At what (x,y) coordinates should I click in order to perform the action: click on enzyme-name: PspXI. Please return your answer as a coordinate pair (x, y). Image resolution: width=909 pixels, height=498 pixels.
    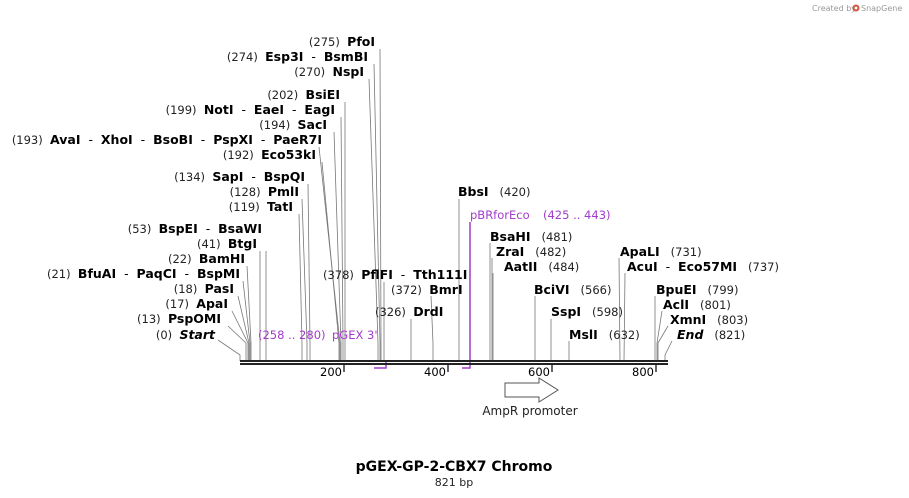
    Looking at the image, I should click on (233, 139).